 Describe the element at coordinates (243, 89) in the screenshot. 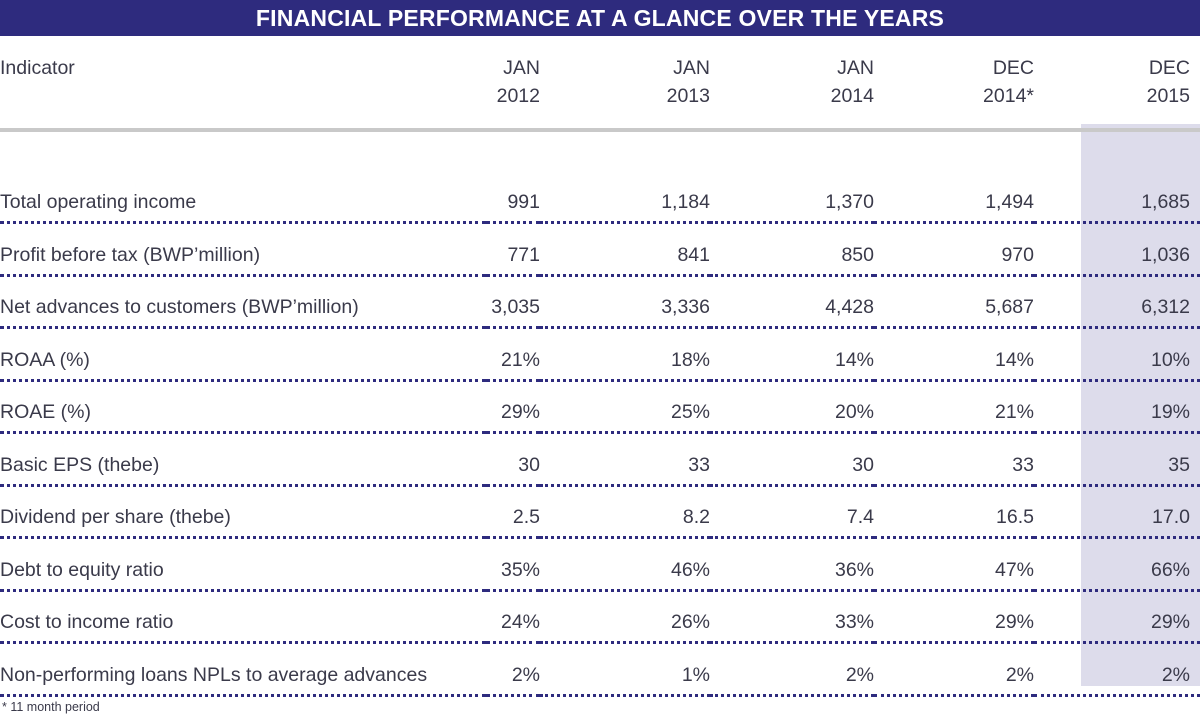

I see `header-indicator: Indicator` at that location.